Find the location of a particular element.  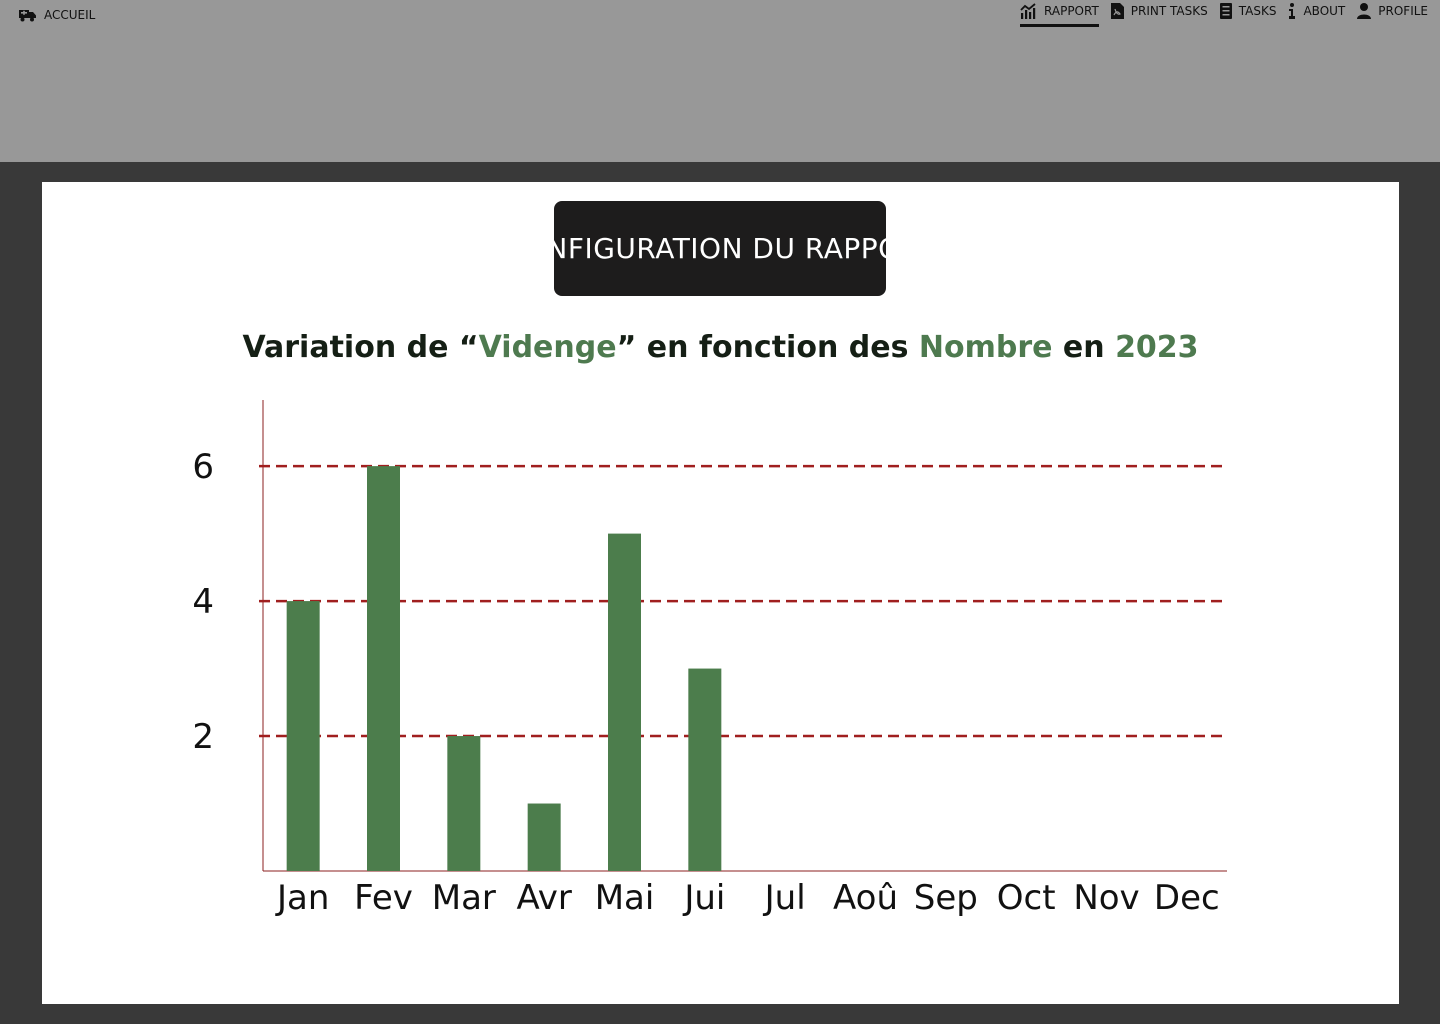

report-config-button: CONFIGURATION DU RAPPORT is located at coordinates (720, 248).